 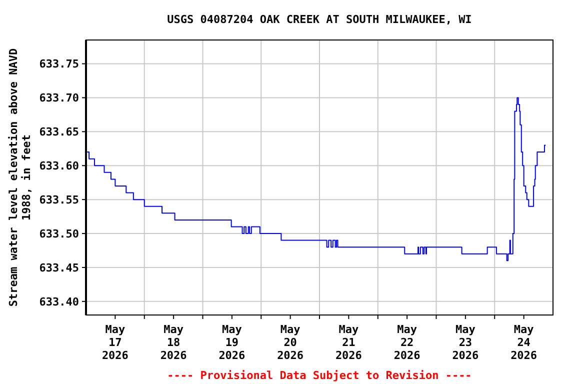 What do you see at coordinates (59, 199) in the screenshot?
I see `y-tick-label: 633.55` at bounding box center [59, 199].